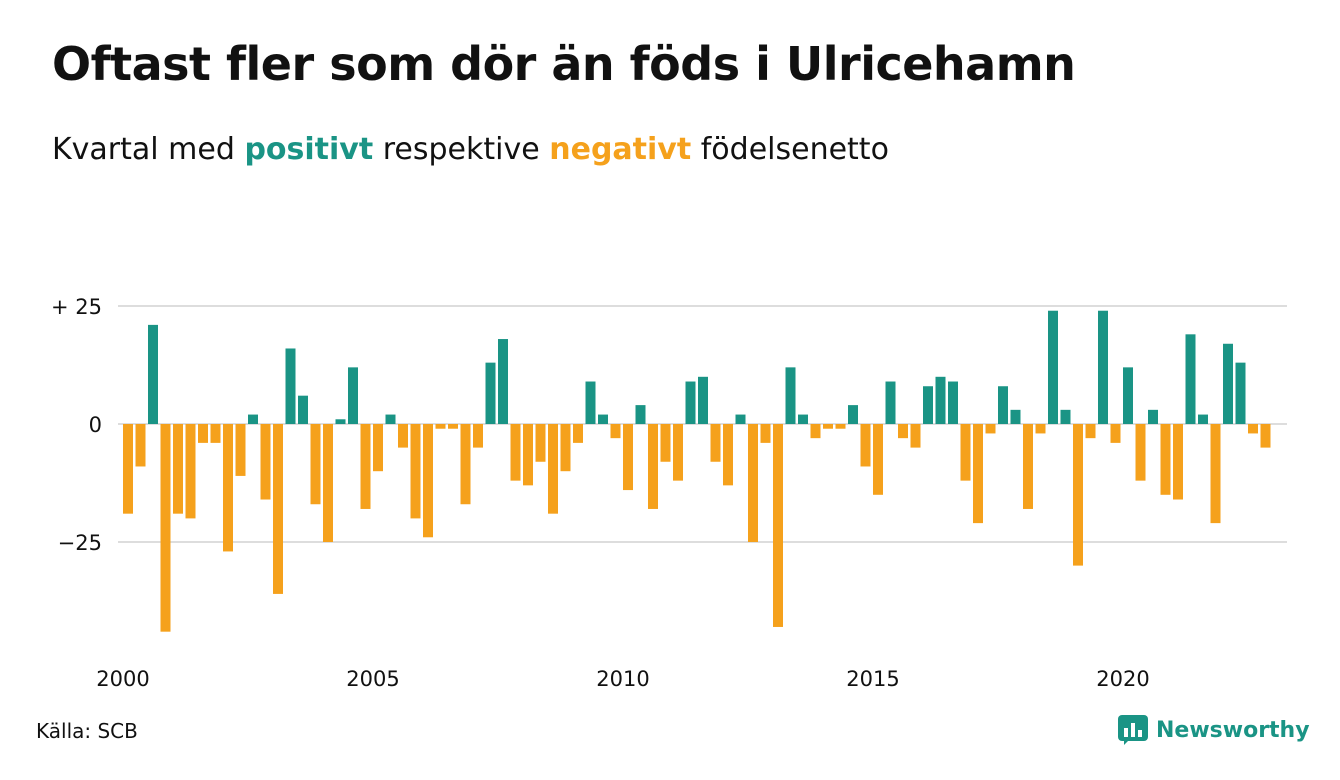 This screenshot has width=1340, height=780. I want to click on newsworthy-logo: Newsworthy, so click(1214, 730).